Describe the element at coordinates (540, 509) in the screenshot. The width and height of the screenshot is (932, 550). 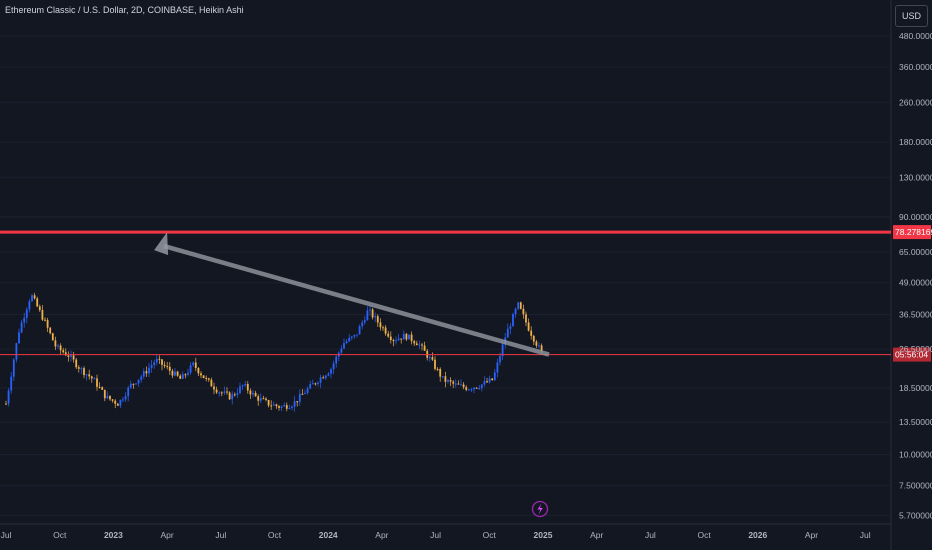
I see `lightning-bolt-icon` at that location.